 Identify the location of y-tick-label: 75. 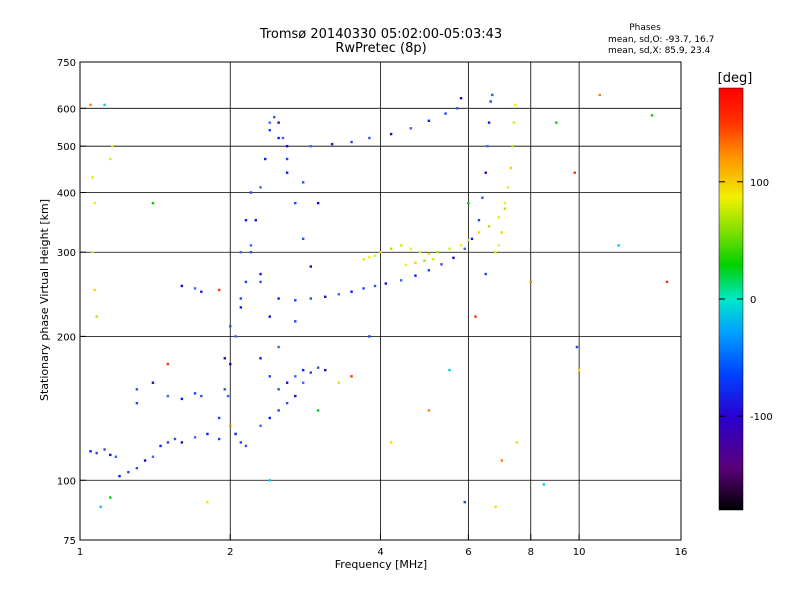
(69, 541).